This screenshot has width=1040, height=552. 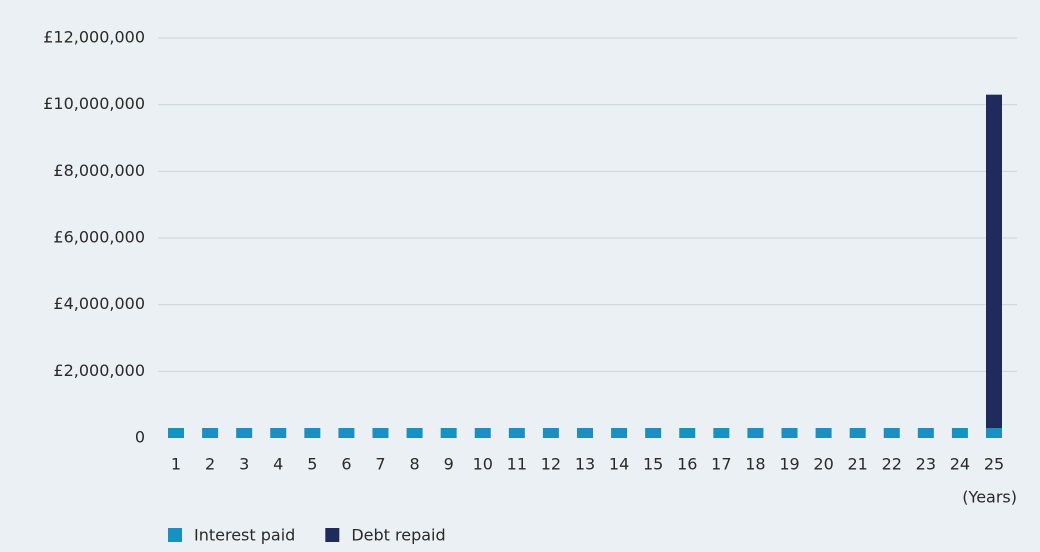 I want to click on x-tick-label: 17, so click(x=721, y=464).